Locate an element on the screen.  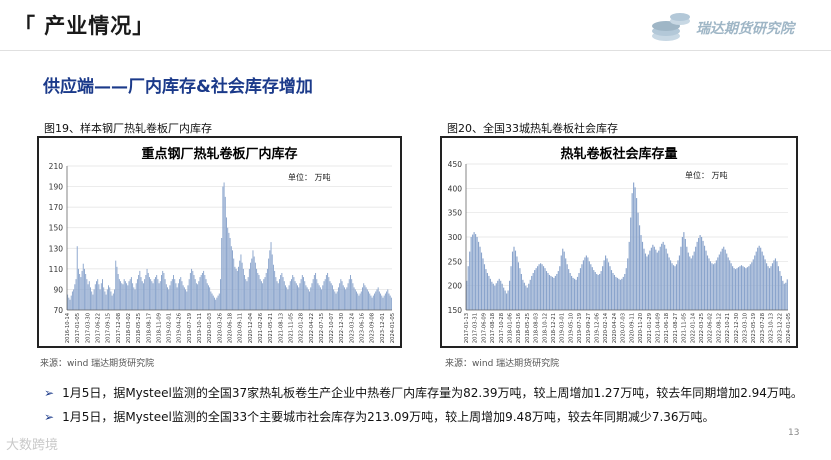
x-tick-label: 2020-01-03 is located at coordinates (210, 328).